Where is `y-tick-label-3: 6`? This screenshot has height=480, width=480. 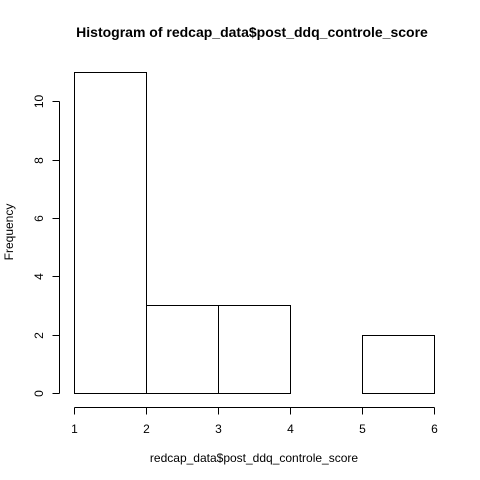 y-tick-label-3: 6 is located at coordinates (39, 218).